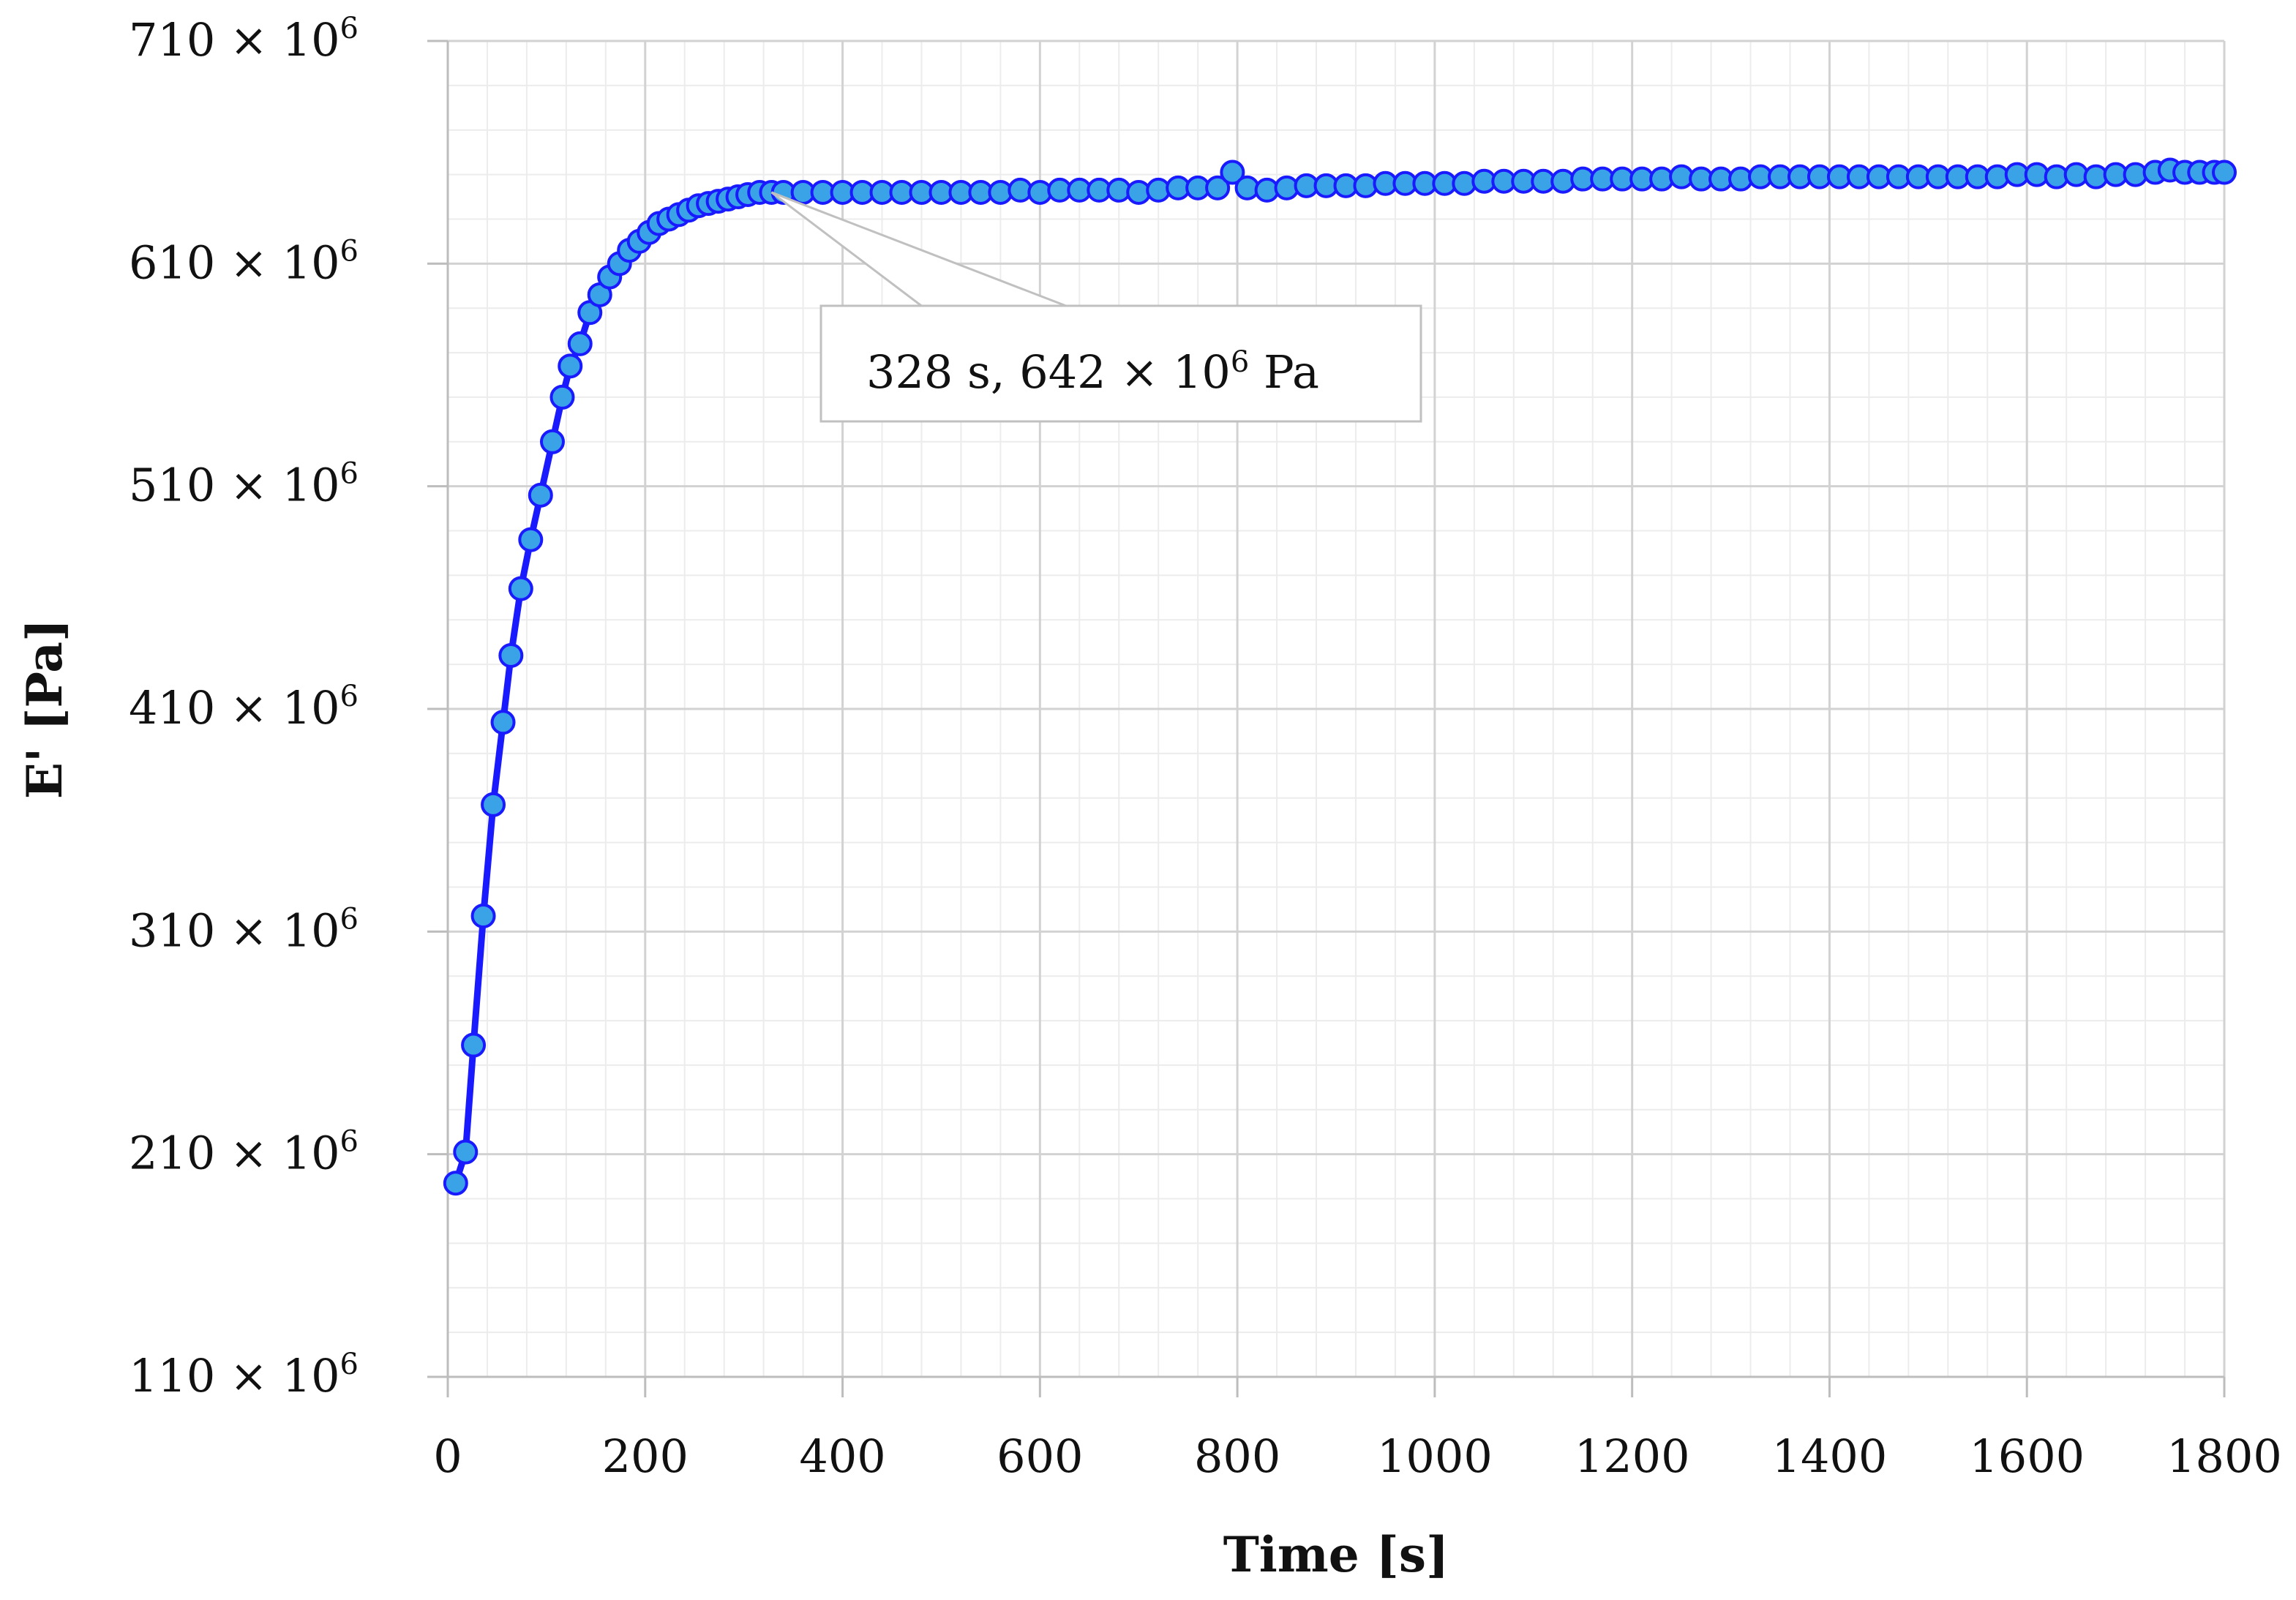 This screenshot has height=1600, width=2296. I want to click on y-tick-label-base: 710 × 10, so click(235, 40).